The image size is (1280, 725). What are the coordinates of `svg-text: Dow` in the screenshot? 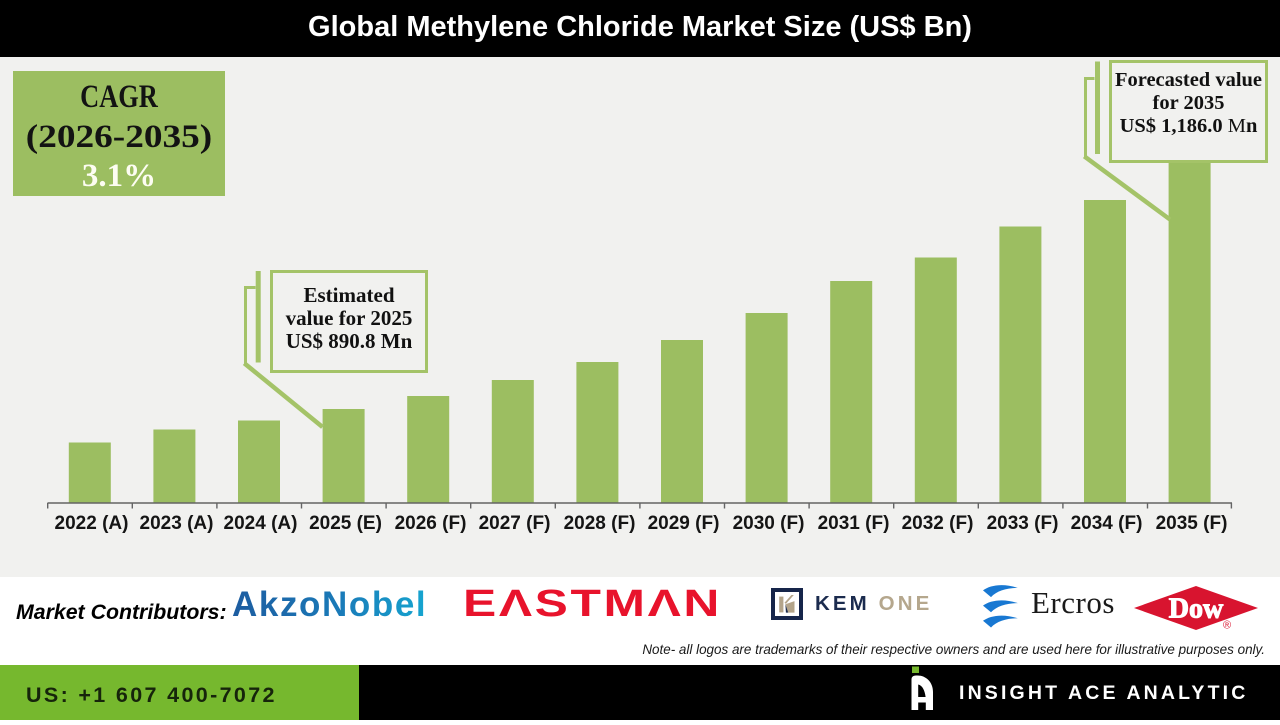 It's located at (1196, 609).